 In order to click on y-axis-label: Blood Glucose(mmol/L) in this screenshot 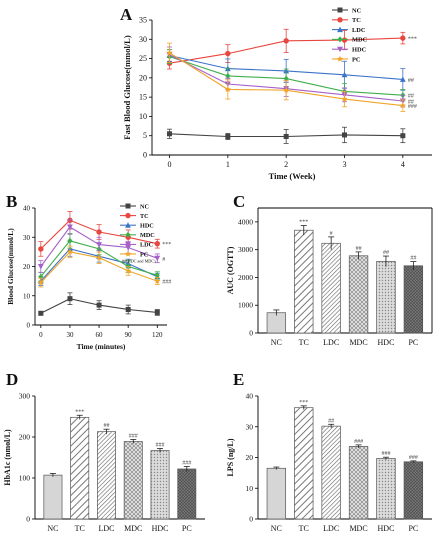, I will do `click(10, 266)`.